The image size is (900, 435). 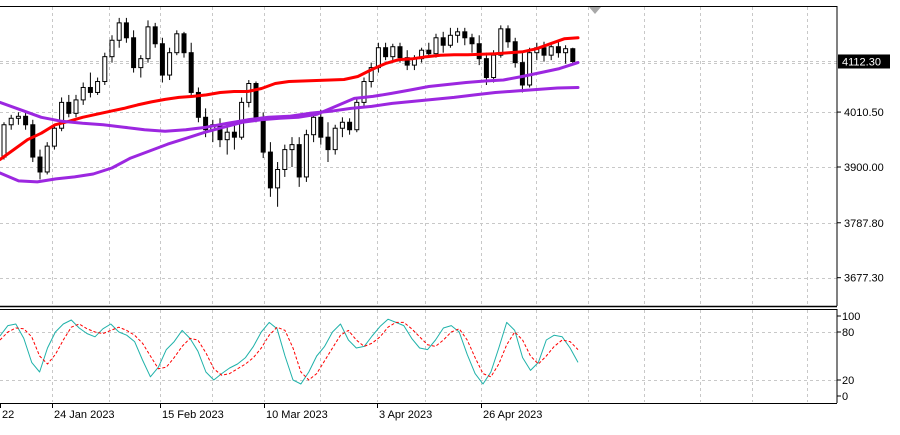 I want to click on oscillator-signal-line, so click(x=289, y=351).